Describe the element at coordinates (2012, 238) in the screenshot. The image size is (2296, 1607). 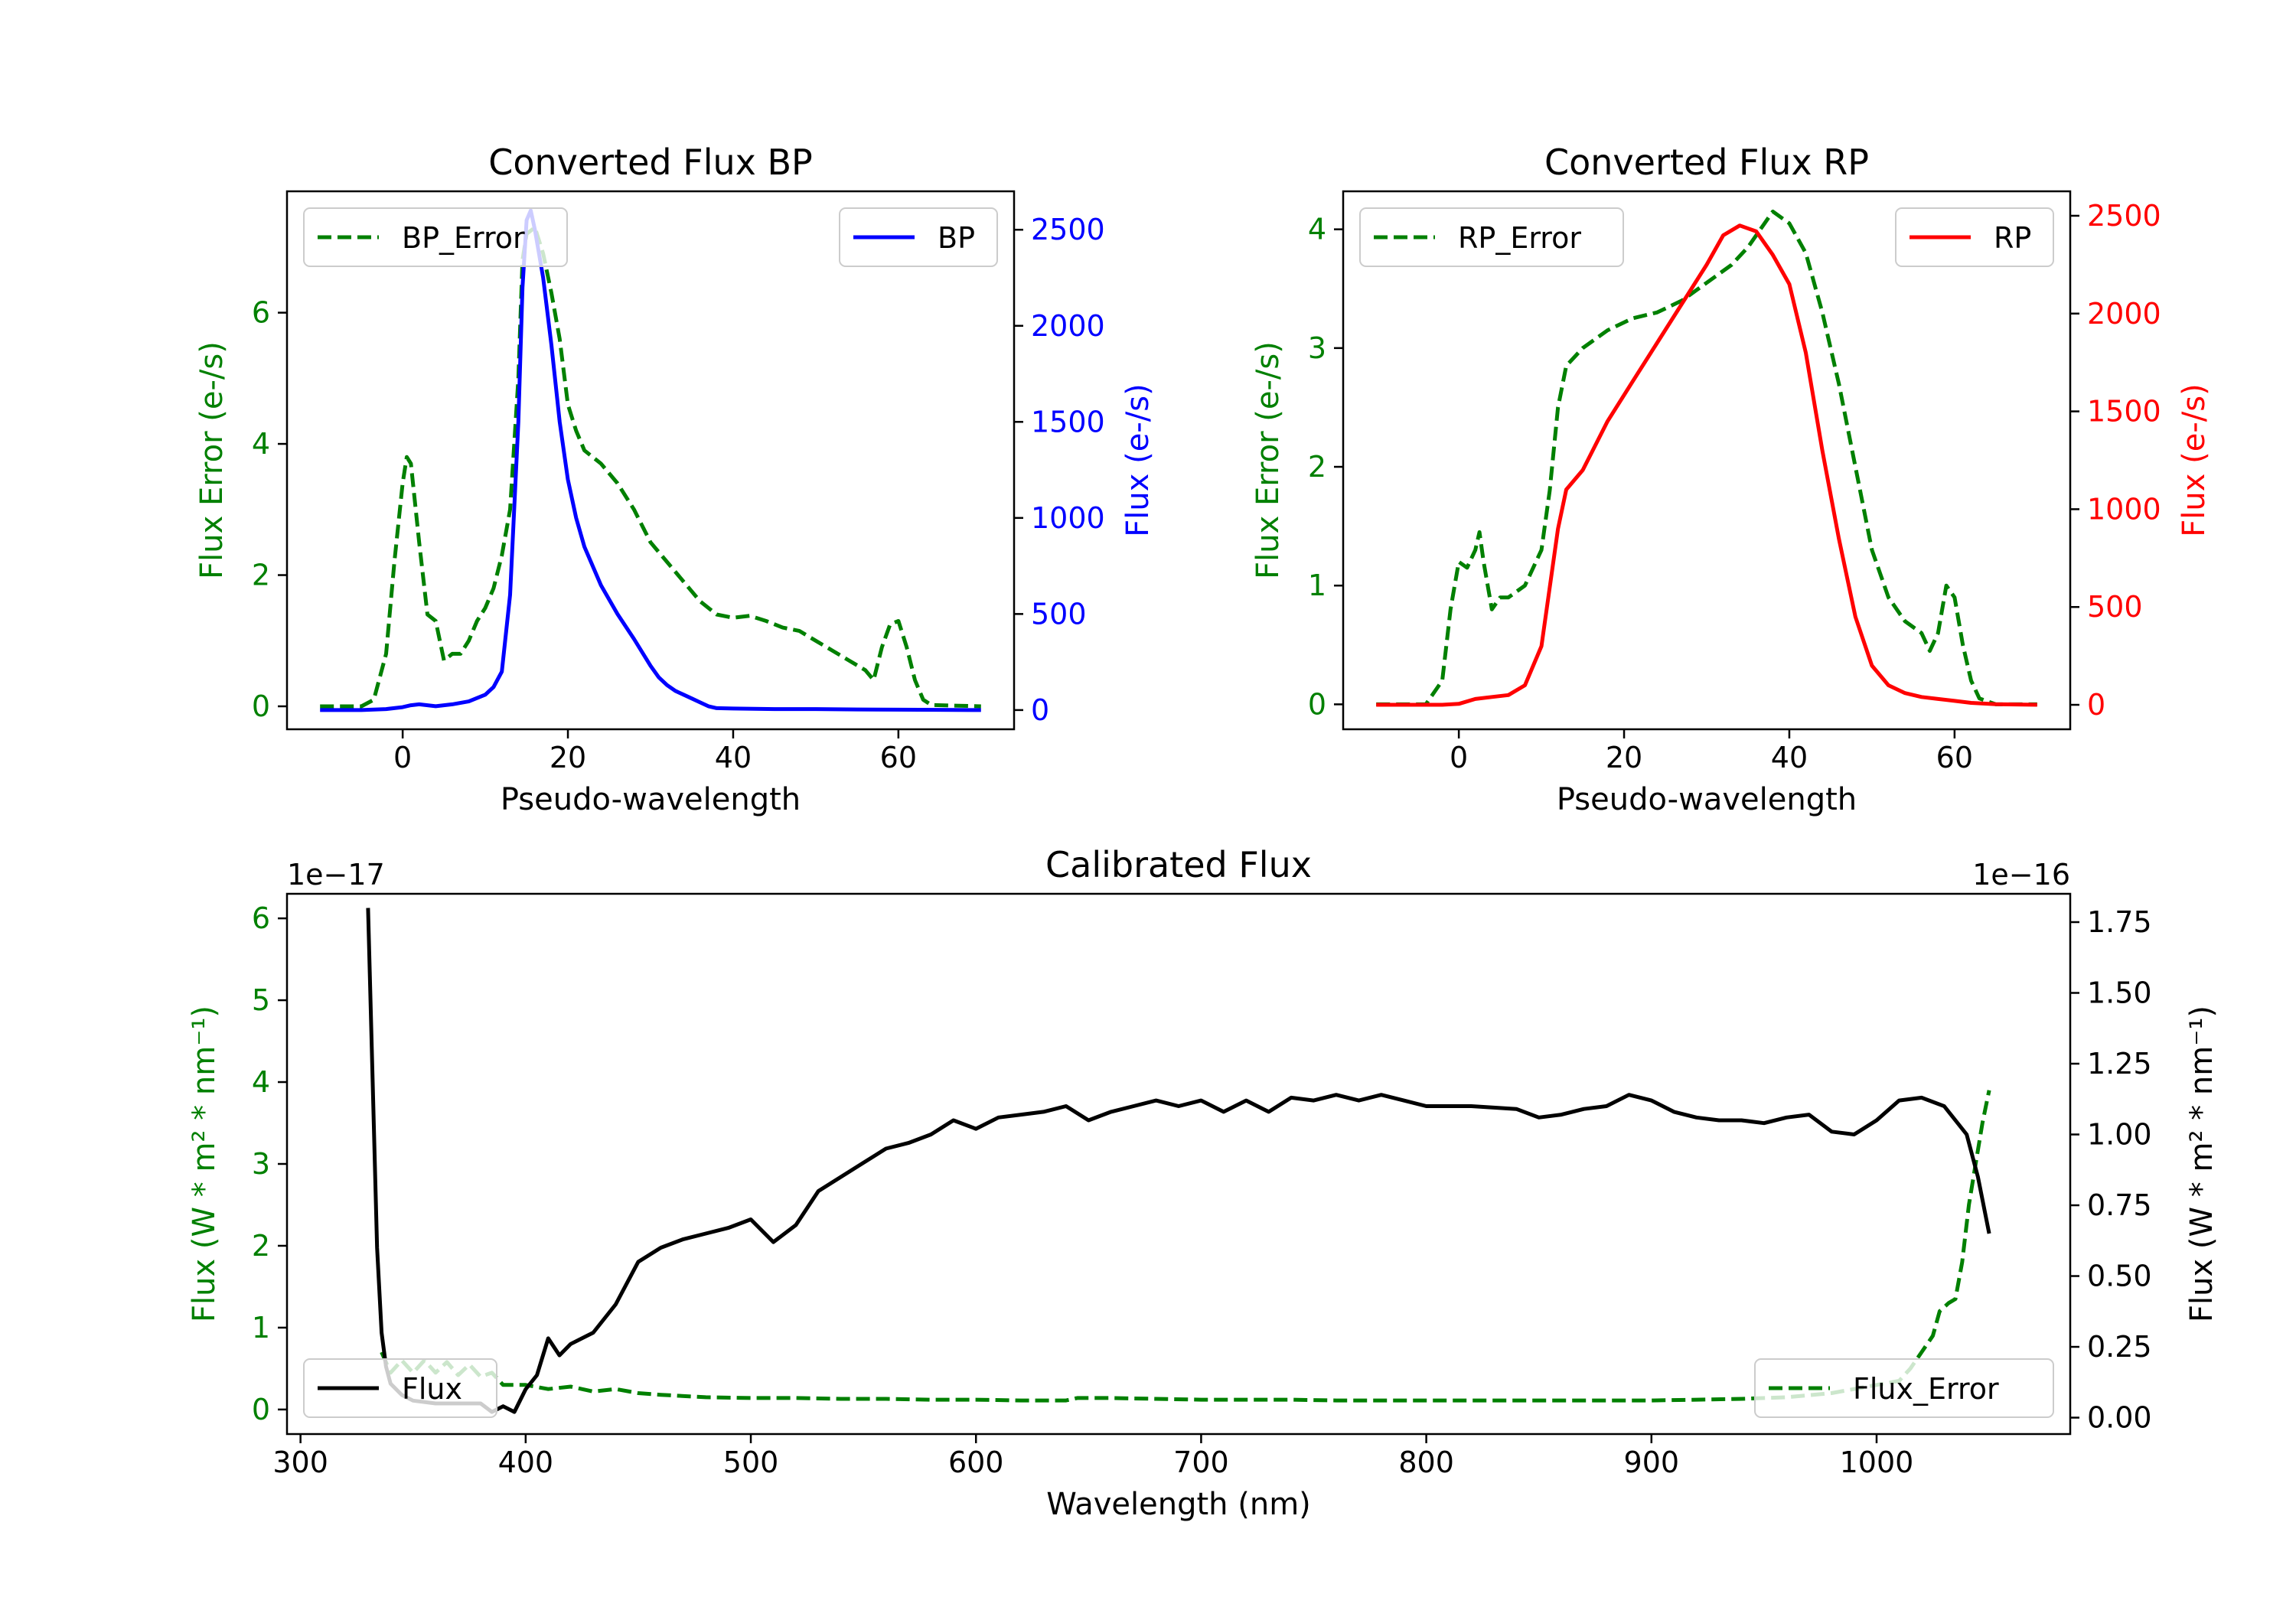
I see `legend-label: RP` at that location.